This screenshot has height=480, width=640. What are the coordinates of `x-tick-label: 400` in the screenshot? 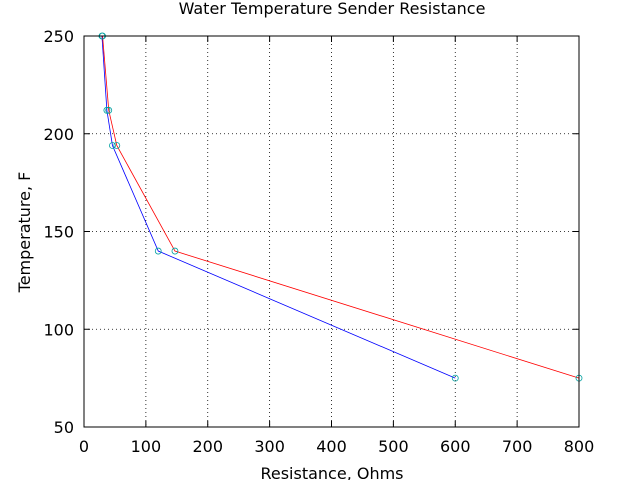 It's located at (331, 446).